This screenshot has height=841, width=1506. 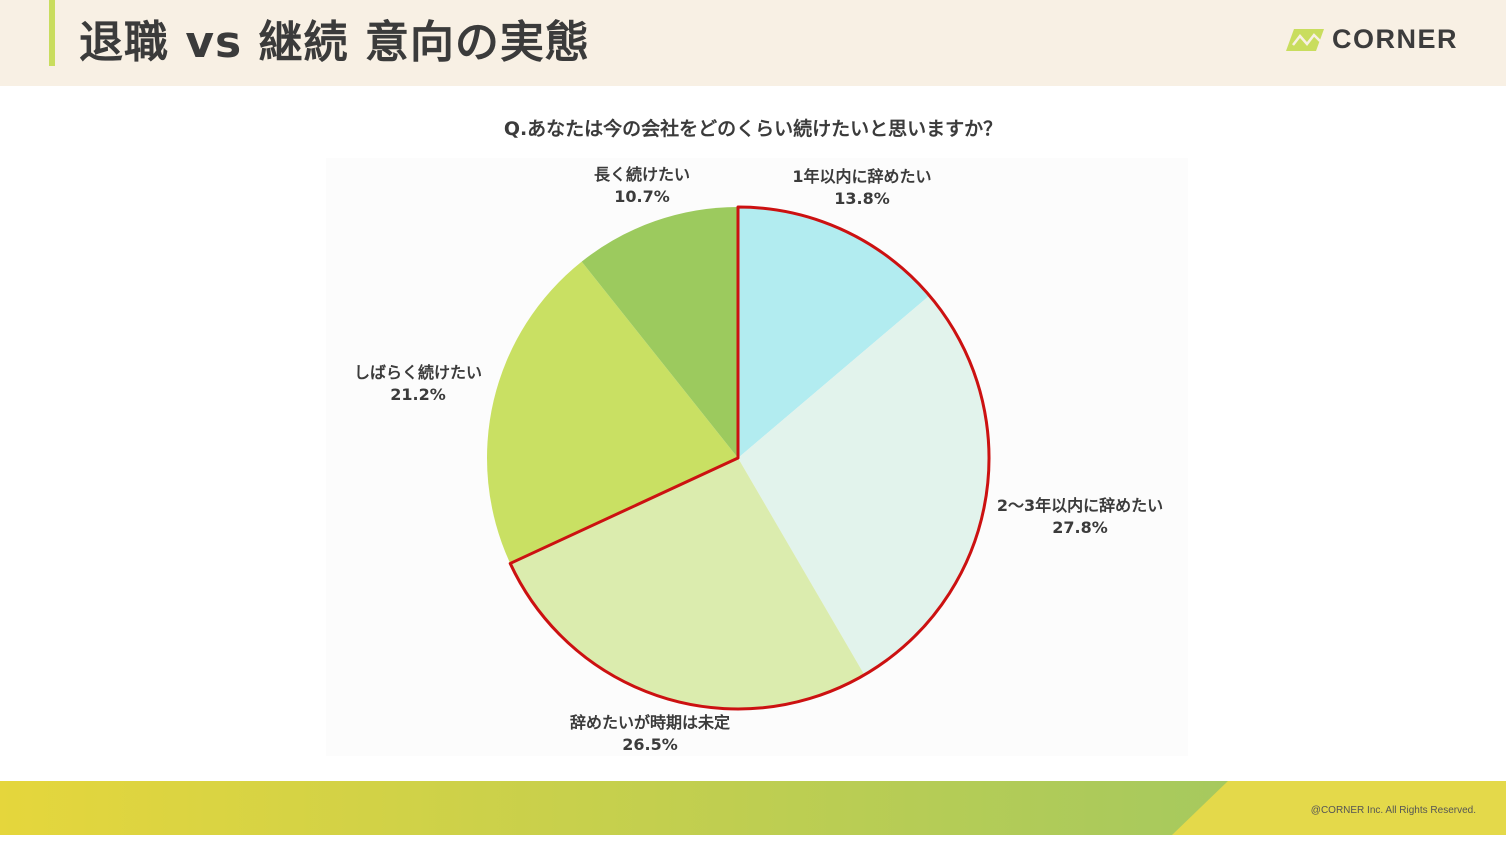 What do you see at coordinates (642, 174) in the screenshot?
I see `slice-category-label: 長く続けたい` at bounding box center [642, 174].